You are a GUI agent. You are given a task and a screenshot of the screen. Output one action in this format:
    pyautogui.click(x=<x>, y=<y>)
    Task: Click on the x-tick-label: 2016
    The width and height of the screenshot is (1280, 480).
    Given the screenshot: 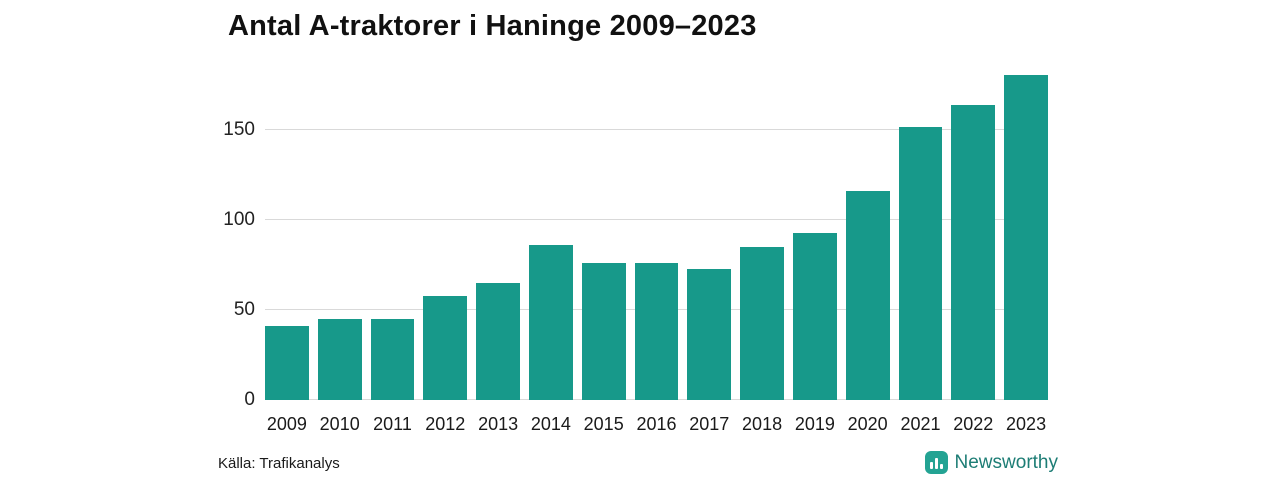 What is the action you would take?
    pyautogui.click(x=656, y=424)
    